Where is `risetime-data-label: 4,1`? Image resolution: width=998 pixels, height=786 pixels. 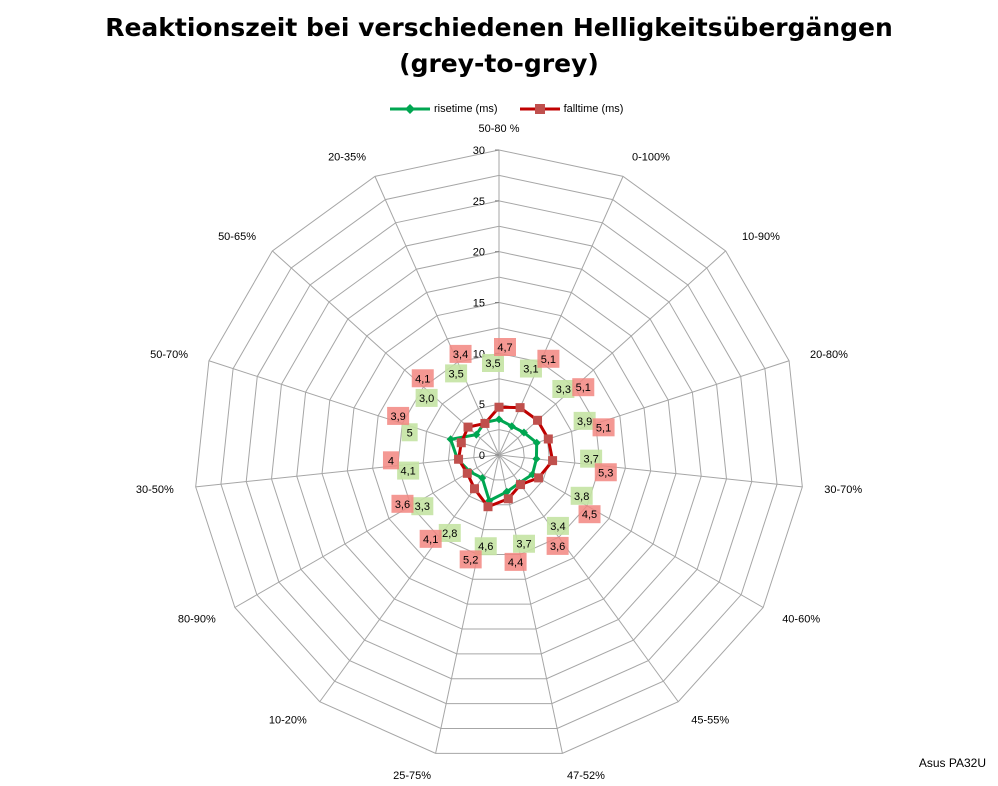 risetime-data-label: 4,1 is located at coordinates (407, 472).